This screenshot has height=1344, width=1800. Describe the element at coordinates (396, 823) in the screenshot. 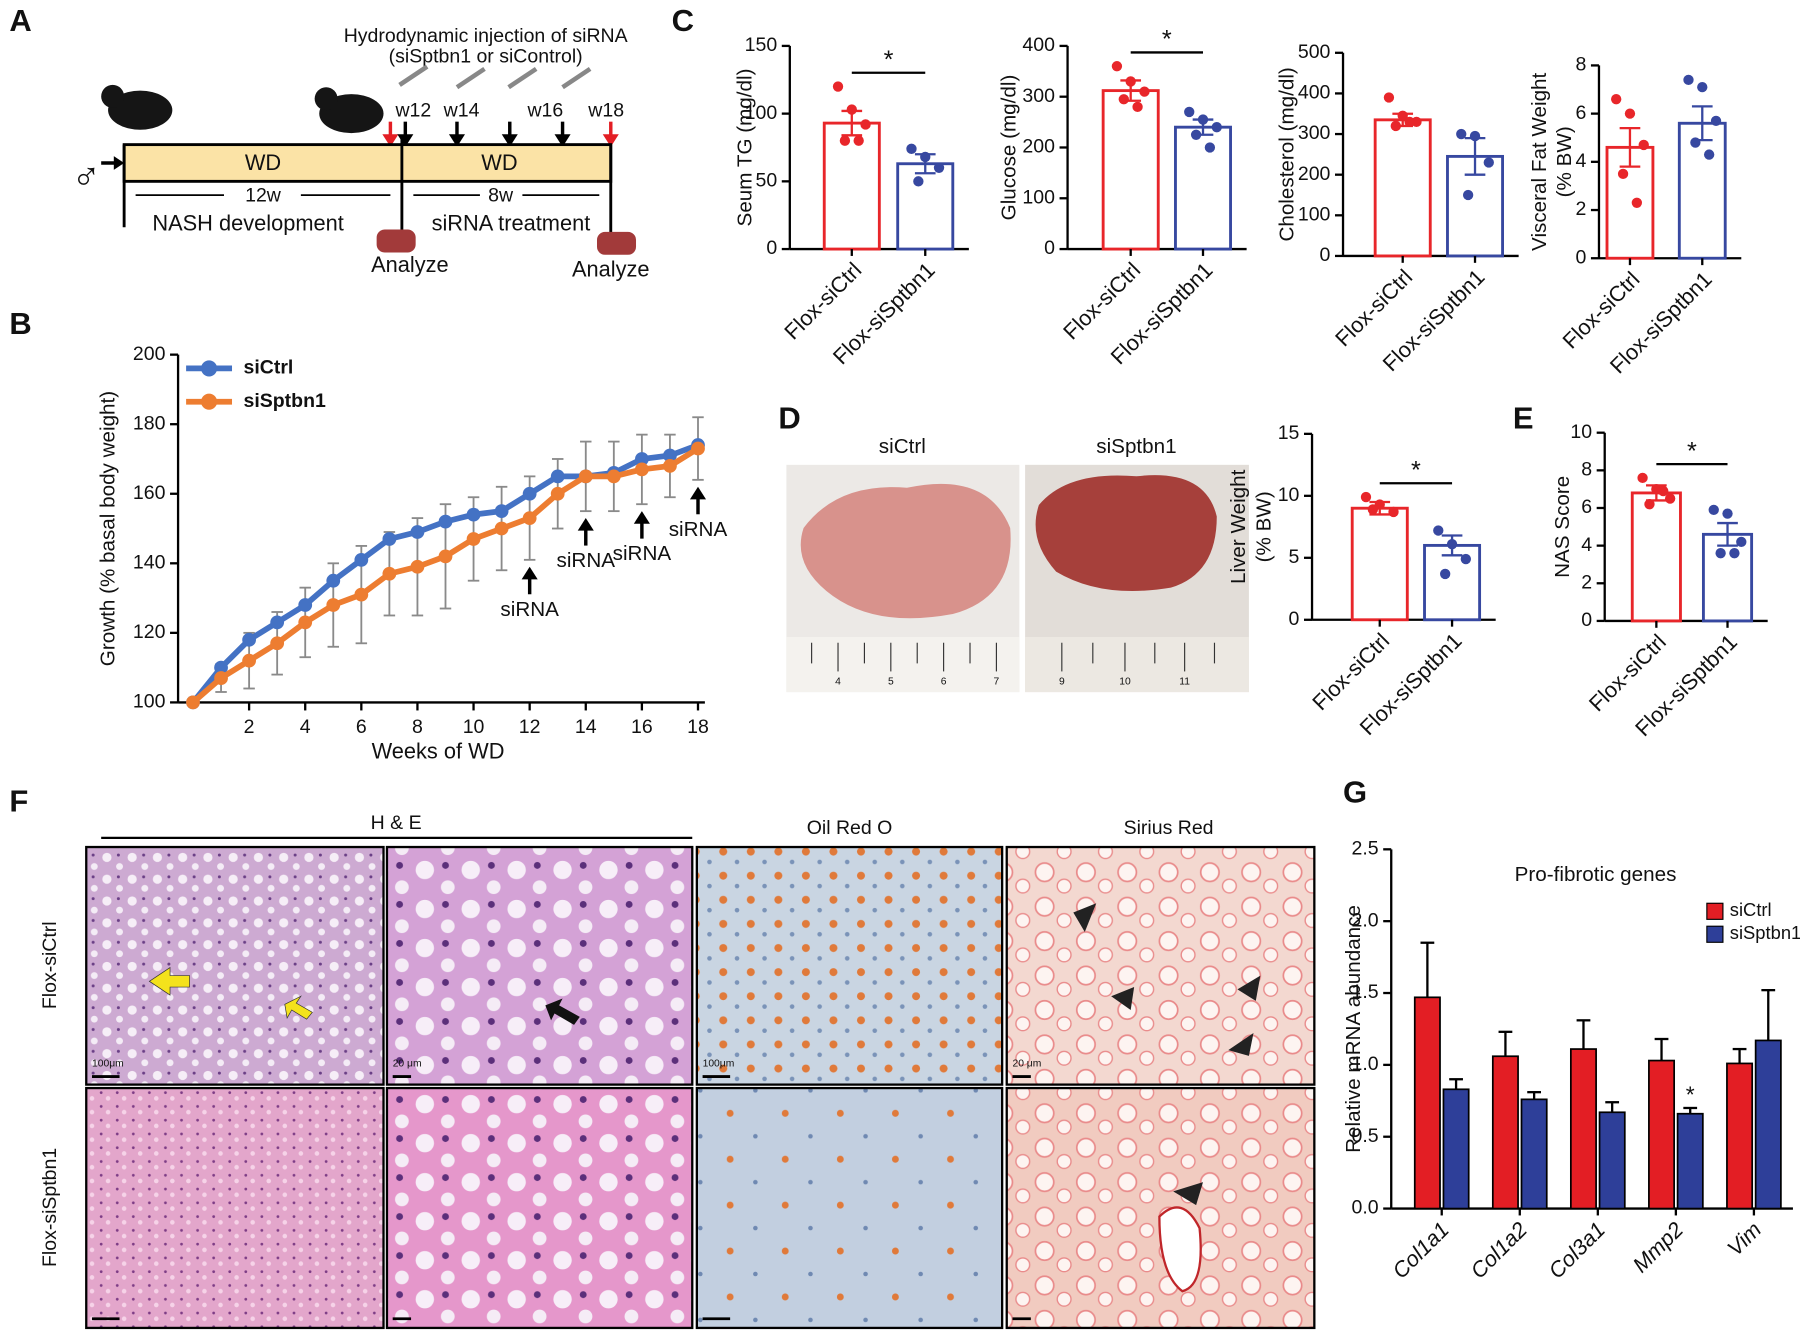

I see `stain-label: H & E` at that location.